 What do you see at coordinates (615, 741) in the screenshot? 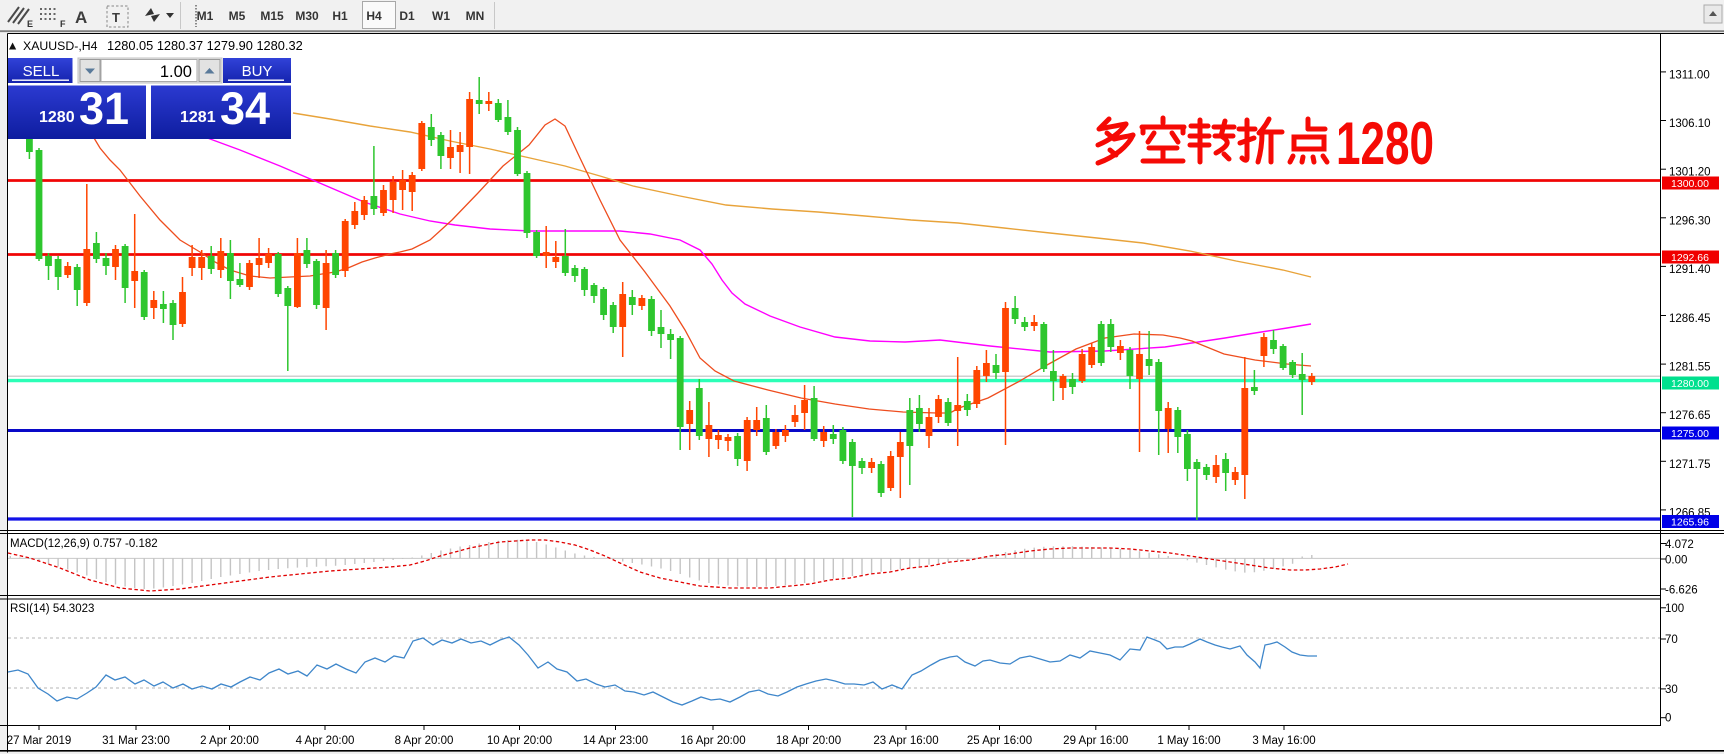
I see `svg-text: 14 Apr 23:00` at bounding box center [615, 741].